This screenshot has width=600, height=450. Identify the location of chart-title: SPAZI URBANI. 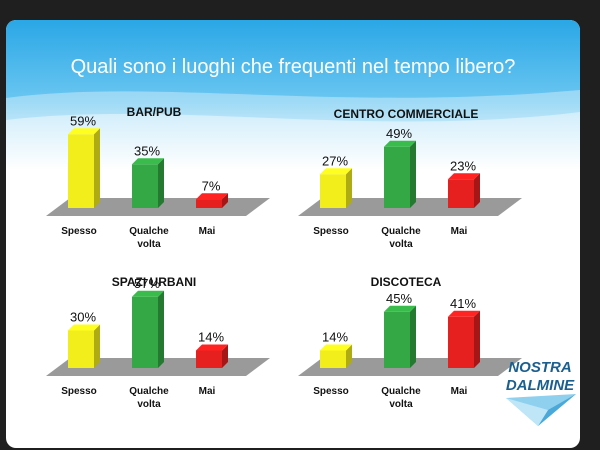
(154, 282).